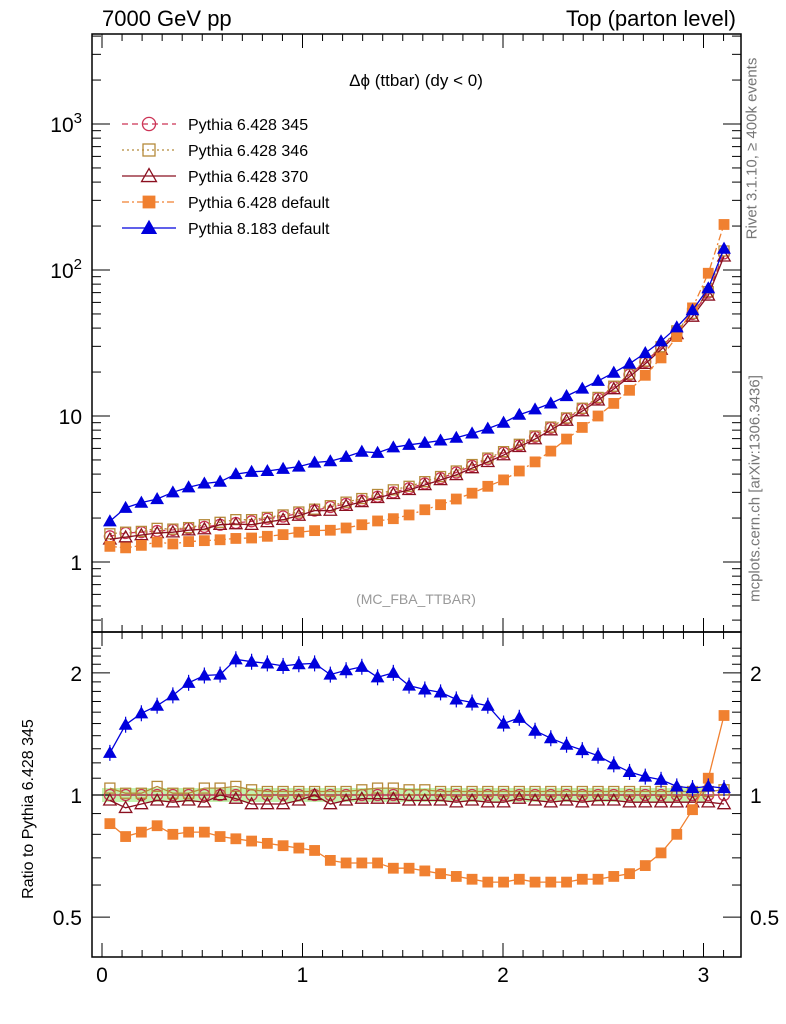  What do you see at coordinates (66, 123) in the screenshot?
I see `main-y-tick-label: 103` at bounding box center [66, 123].